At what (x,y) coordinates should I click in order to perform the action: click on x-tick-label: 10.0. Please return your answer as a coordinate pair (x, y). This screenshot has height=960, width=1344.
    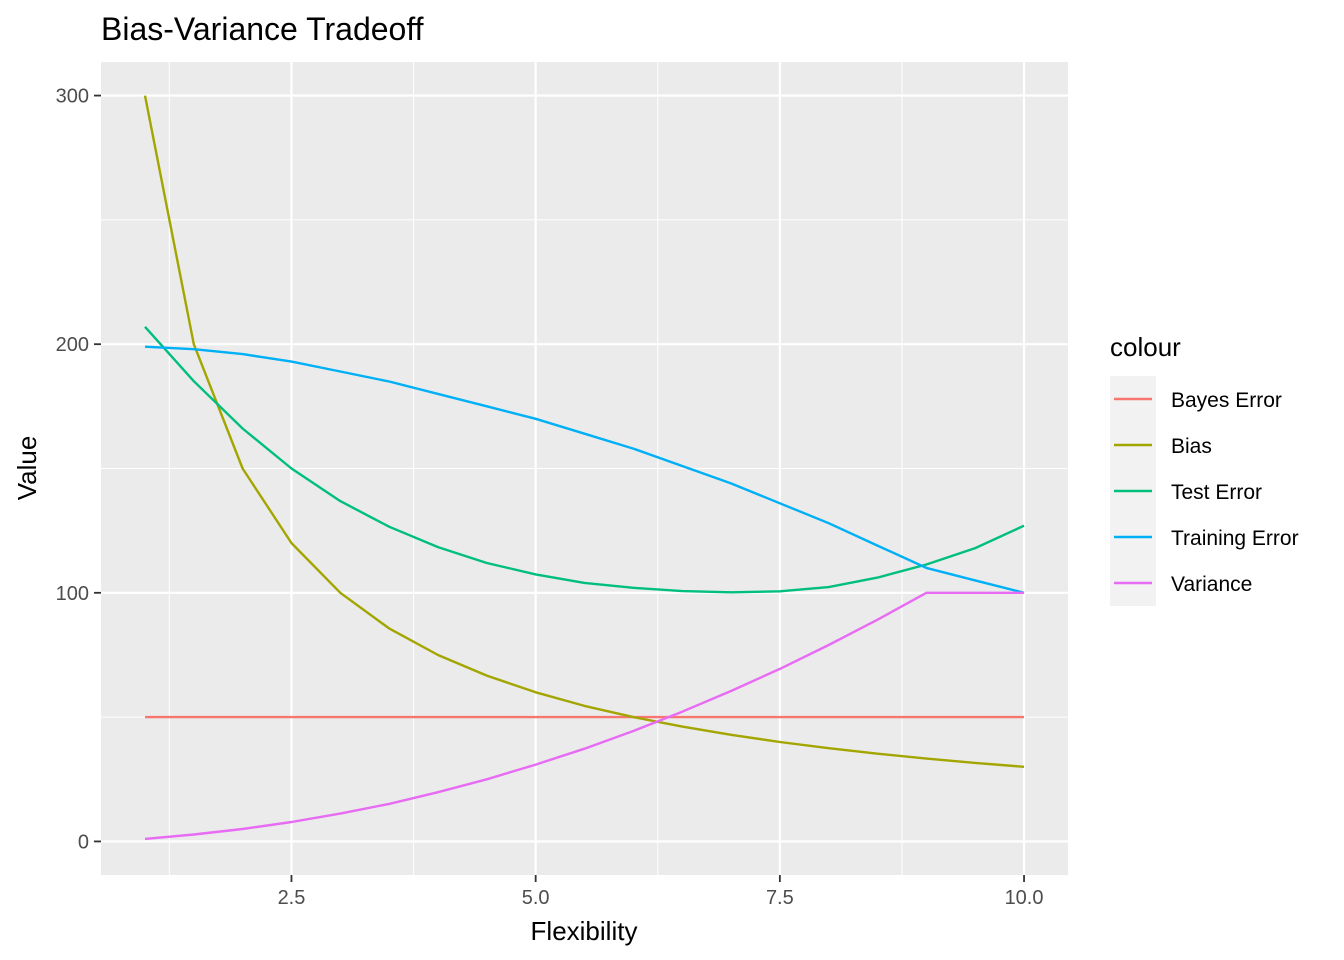
    Looking at the image, I should click on (1024, 898).